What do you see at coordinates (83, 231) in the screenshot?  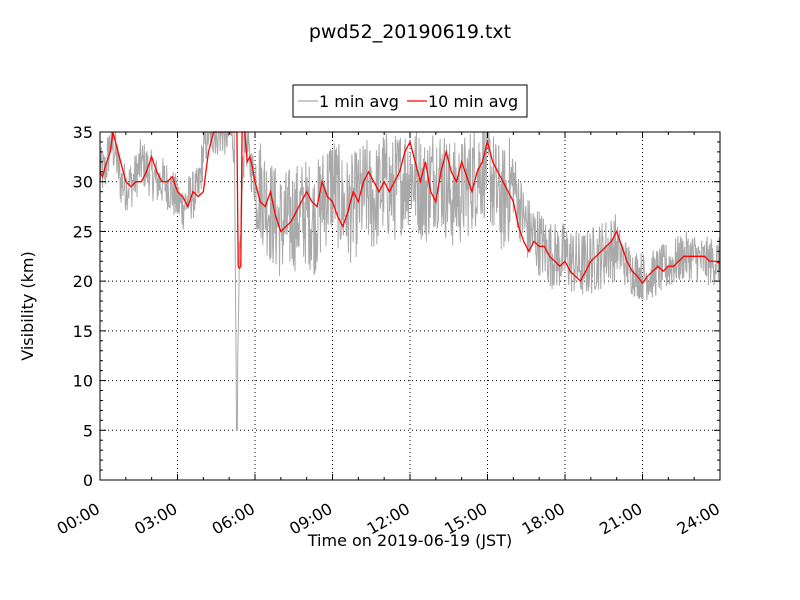 I see `y-tick-label: 25` at bounding box center [83, 231].